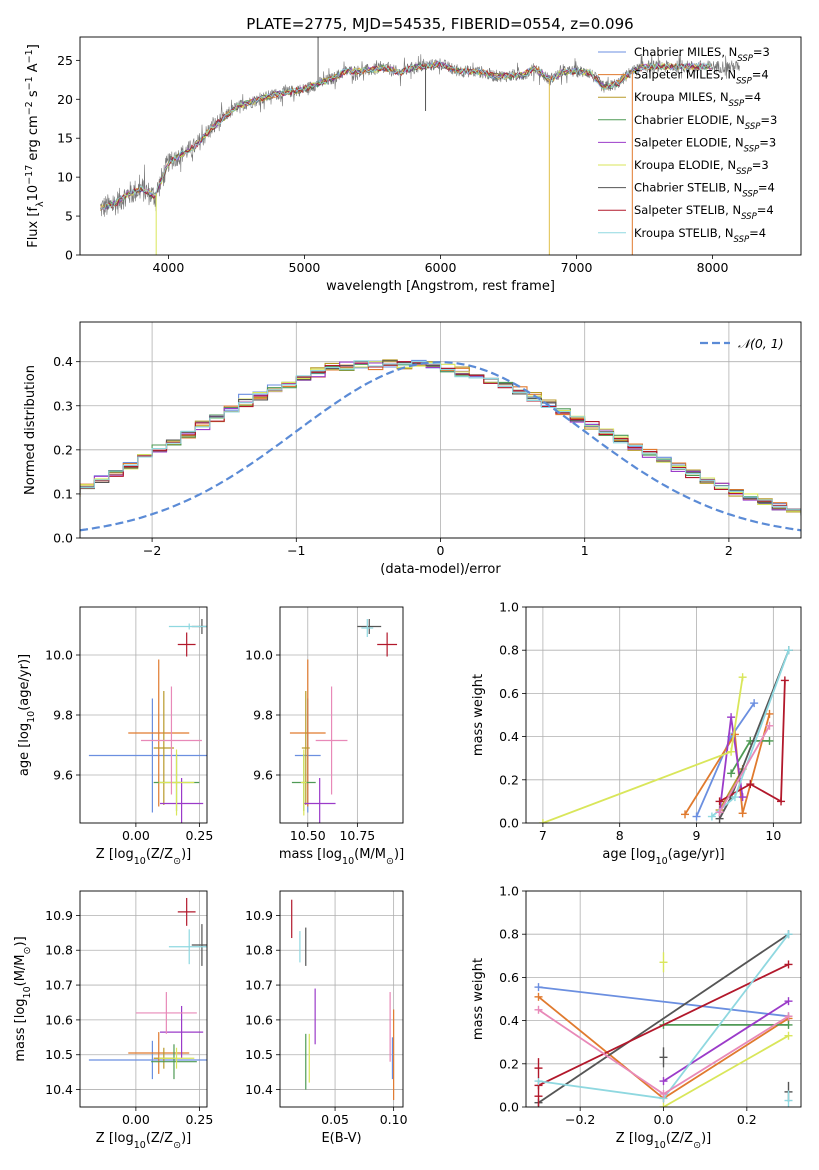 Image resolution: width=819 pixels, height=1170 pixels. I want to click on mass-vs-Z-background, so click(143, 999).